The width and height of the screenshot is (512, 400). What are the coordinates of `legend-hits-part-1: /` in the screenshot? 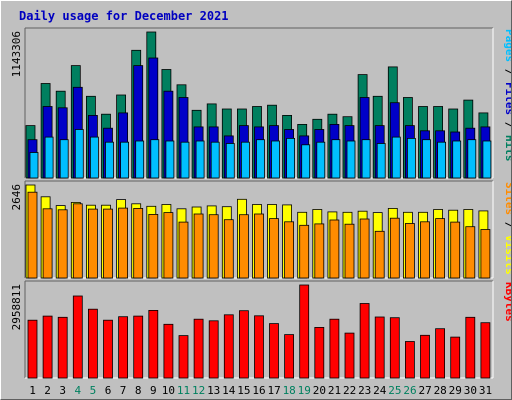 It's located at (507, 72).